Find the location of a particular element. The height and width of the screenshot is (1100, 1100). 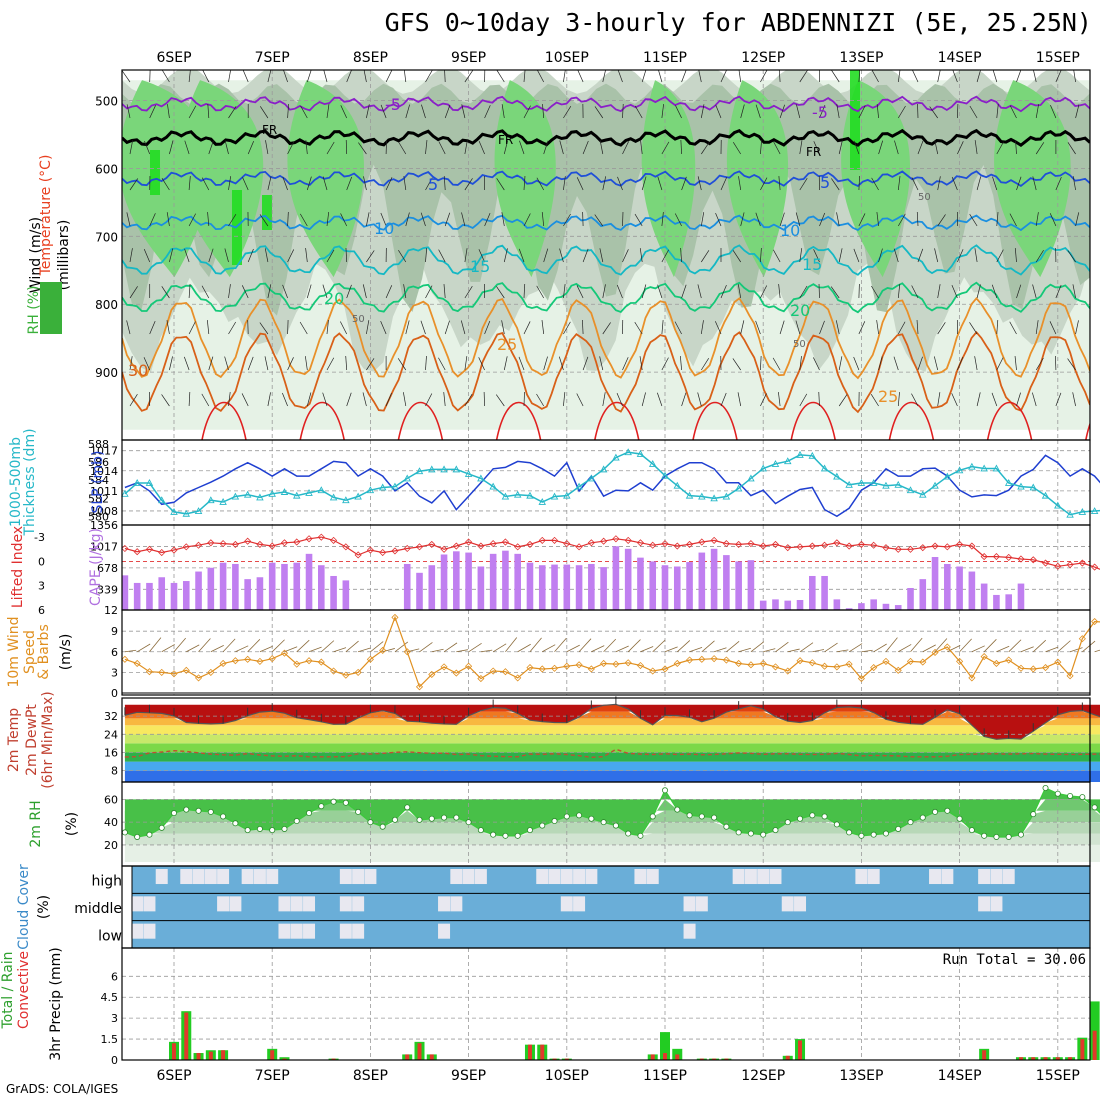

panel-frame-slp_thickness is located at coordinates (606, 482).